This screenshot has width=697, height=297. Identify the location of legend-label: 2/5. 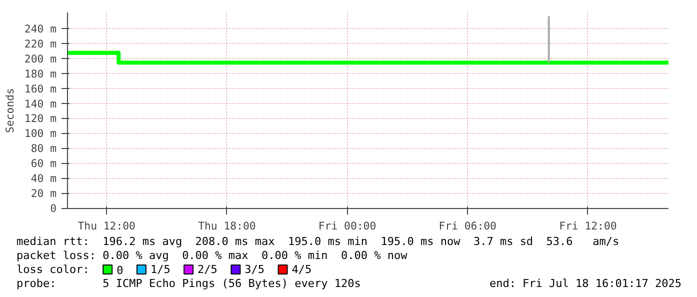
(208, 269).